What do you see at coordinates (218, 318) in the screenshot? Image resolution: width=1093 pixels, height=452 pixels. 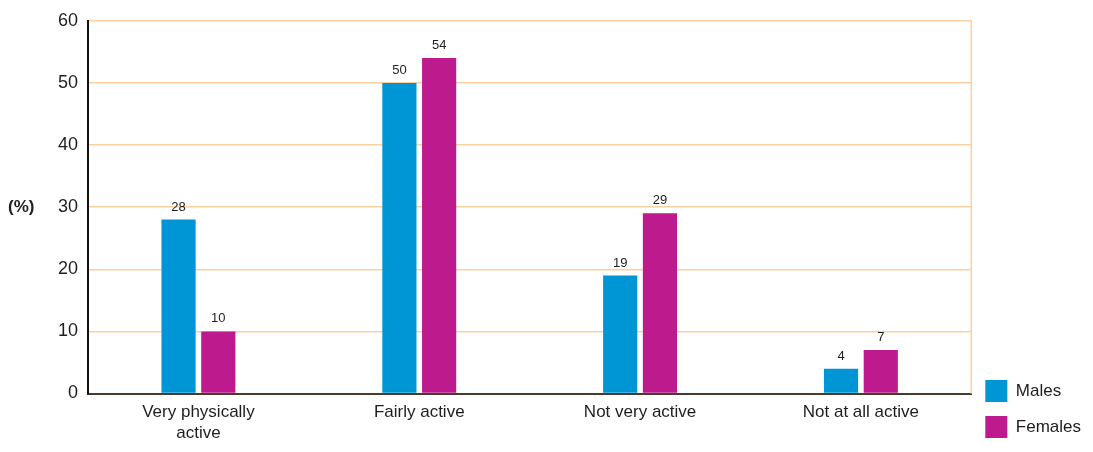 I see `data-label: 10` at bounding box center [218, 318].